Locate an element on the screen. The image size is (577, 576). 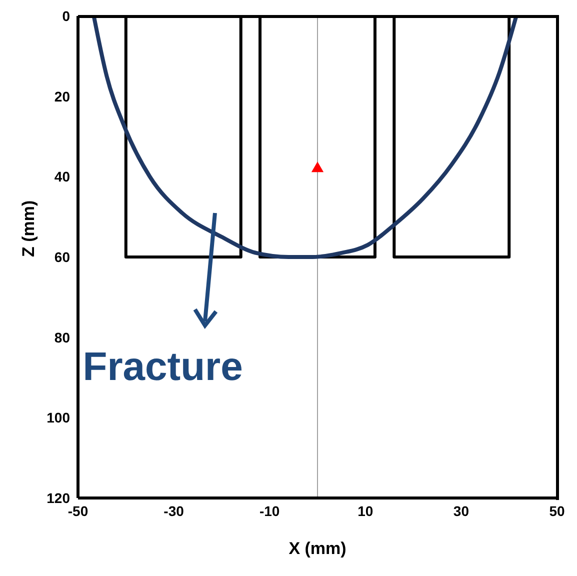
y-tick-label: 80 is located at coordinates (62, 337).